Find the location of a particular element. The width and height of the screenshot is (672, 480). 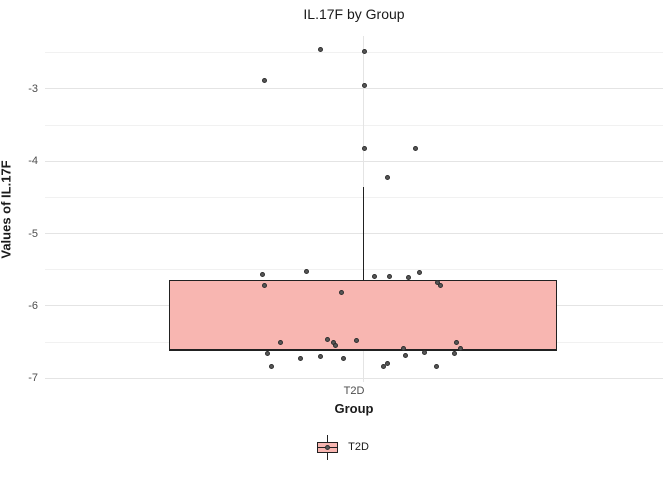

y-tick-label: -3 is located at coordinates (33, 88).